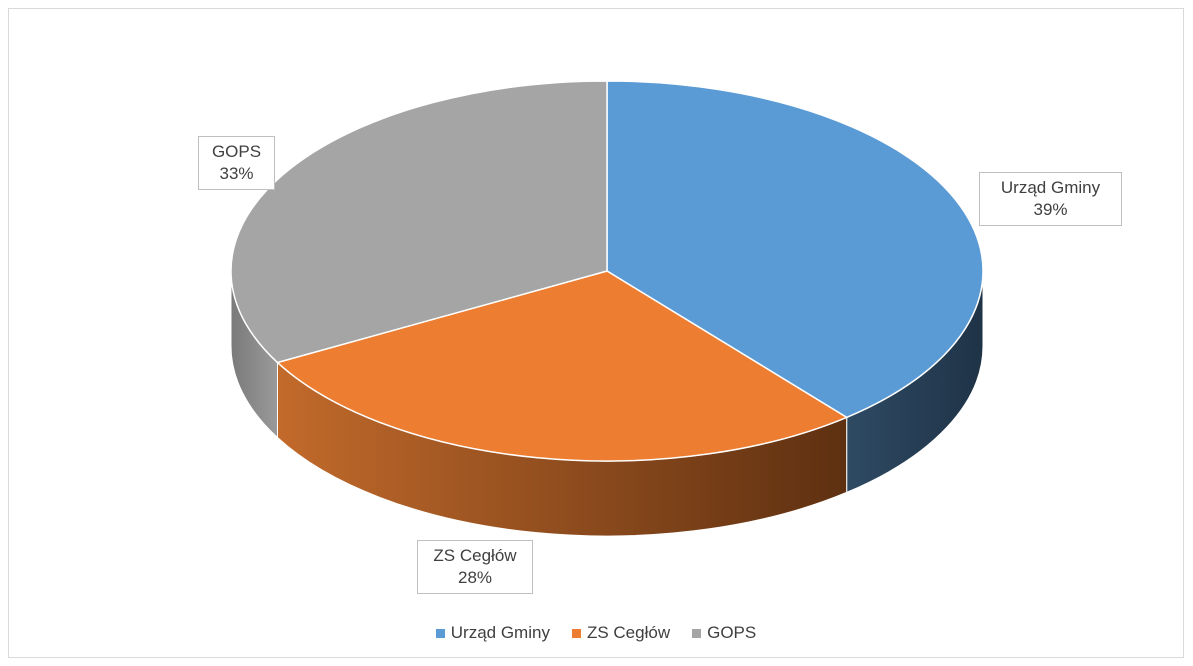  I want to click on data-label-gops: GOPS 33%, so click(236, 163).